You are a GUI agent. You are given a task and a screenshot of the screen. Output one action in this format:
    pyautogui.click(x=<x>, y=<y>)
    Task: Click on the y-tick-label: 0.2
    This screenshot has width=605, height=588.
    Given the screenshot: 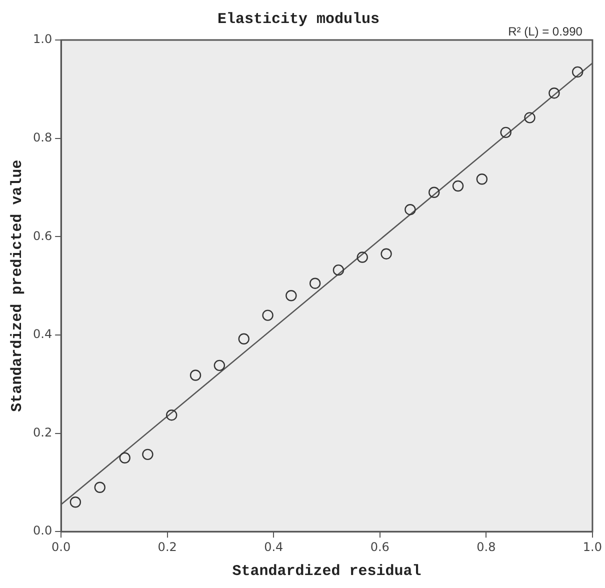 What is the action you would take?
    pyautogui.click(x=42, y=432)
    